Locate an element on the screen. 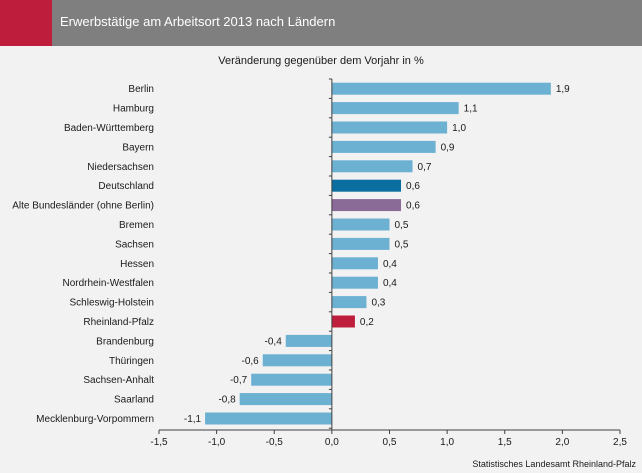 The width and height of the screenshot is (642, 473). x-tick-label: 1,5 is located at coordinates (505, 442).